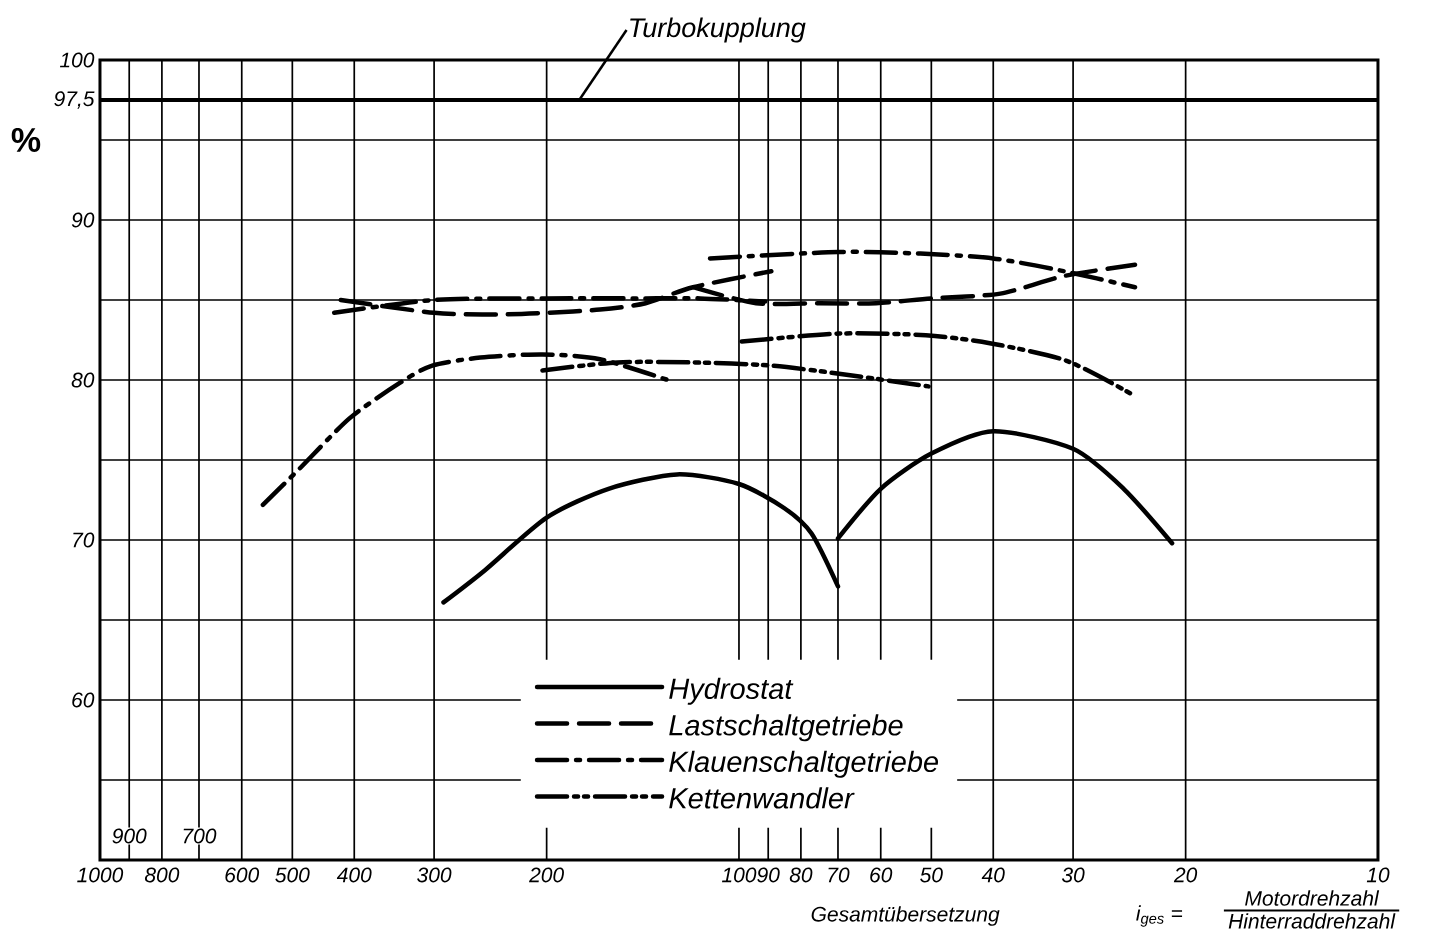 This screenshot has width=1429, height=938. What do you see at coordinates (905, 916) in the screenshot?
I see `x-axis-title: Gesamtübersetzung` at bounding box center [905, 916].